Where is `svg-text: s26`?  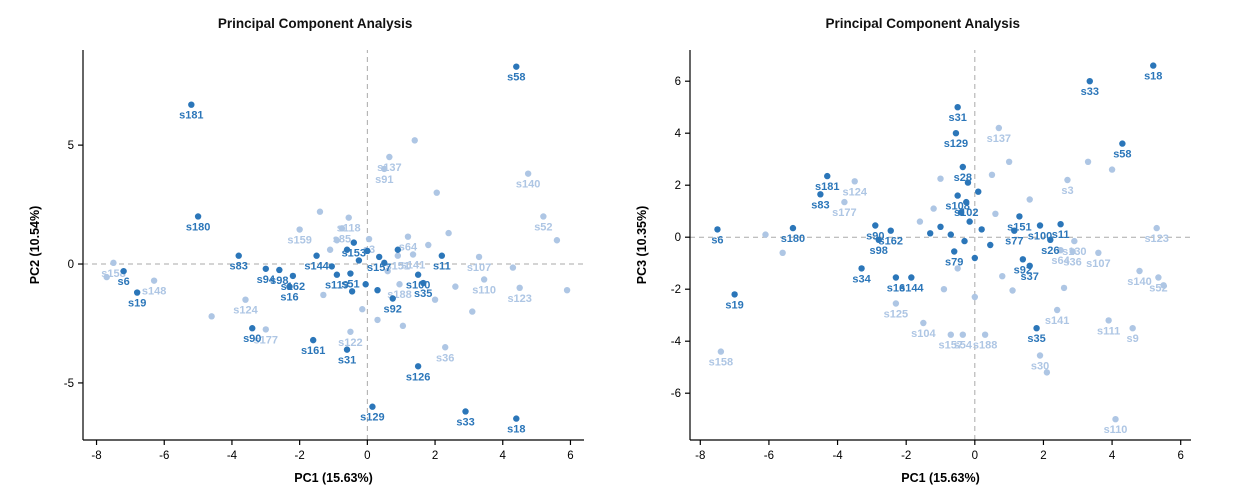 svg-text: s26 is located at coordinates (1050, 251).